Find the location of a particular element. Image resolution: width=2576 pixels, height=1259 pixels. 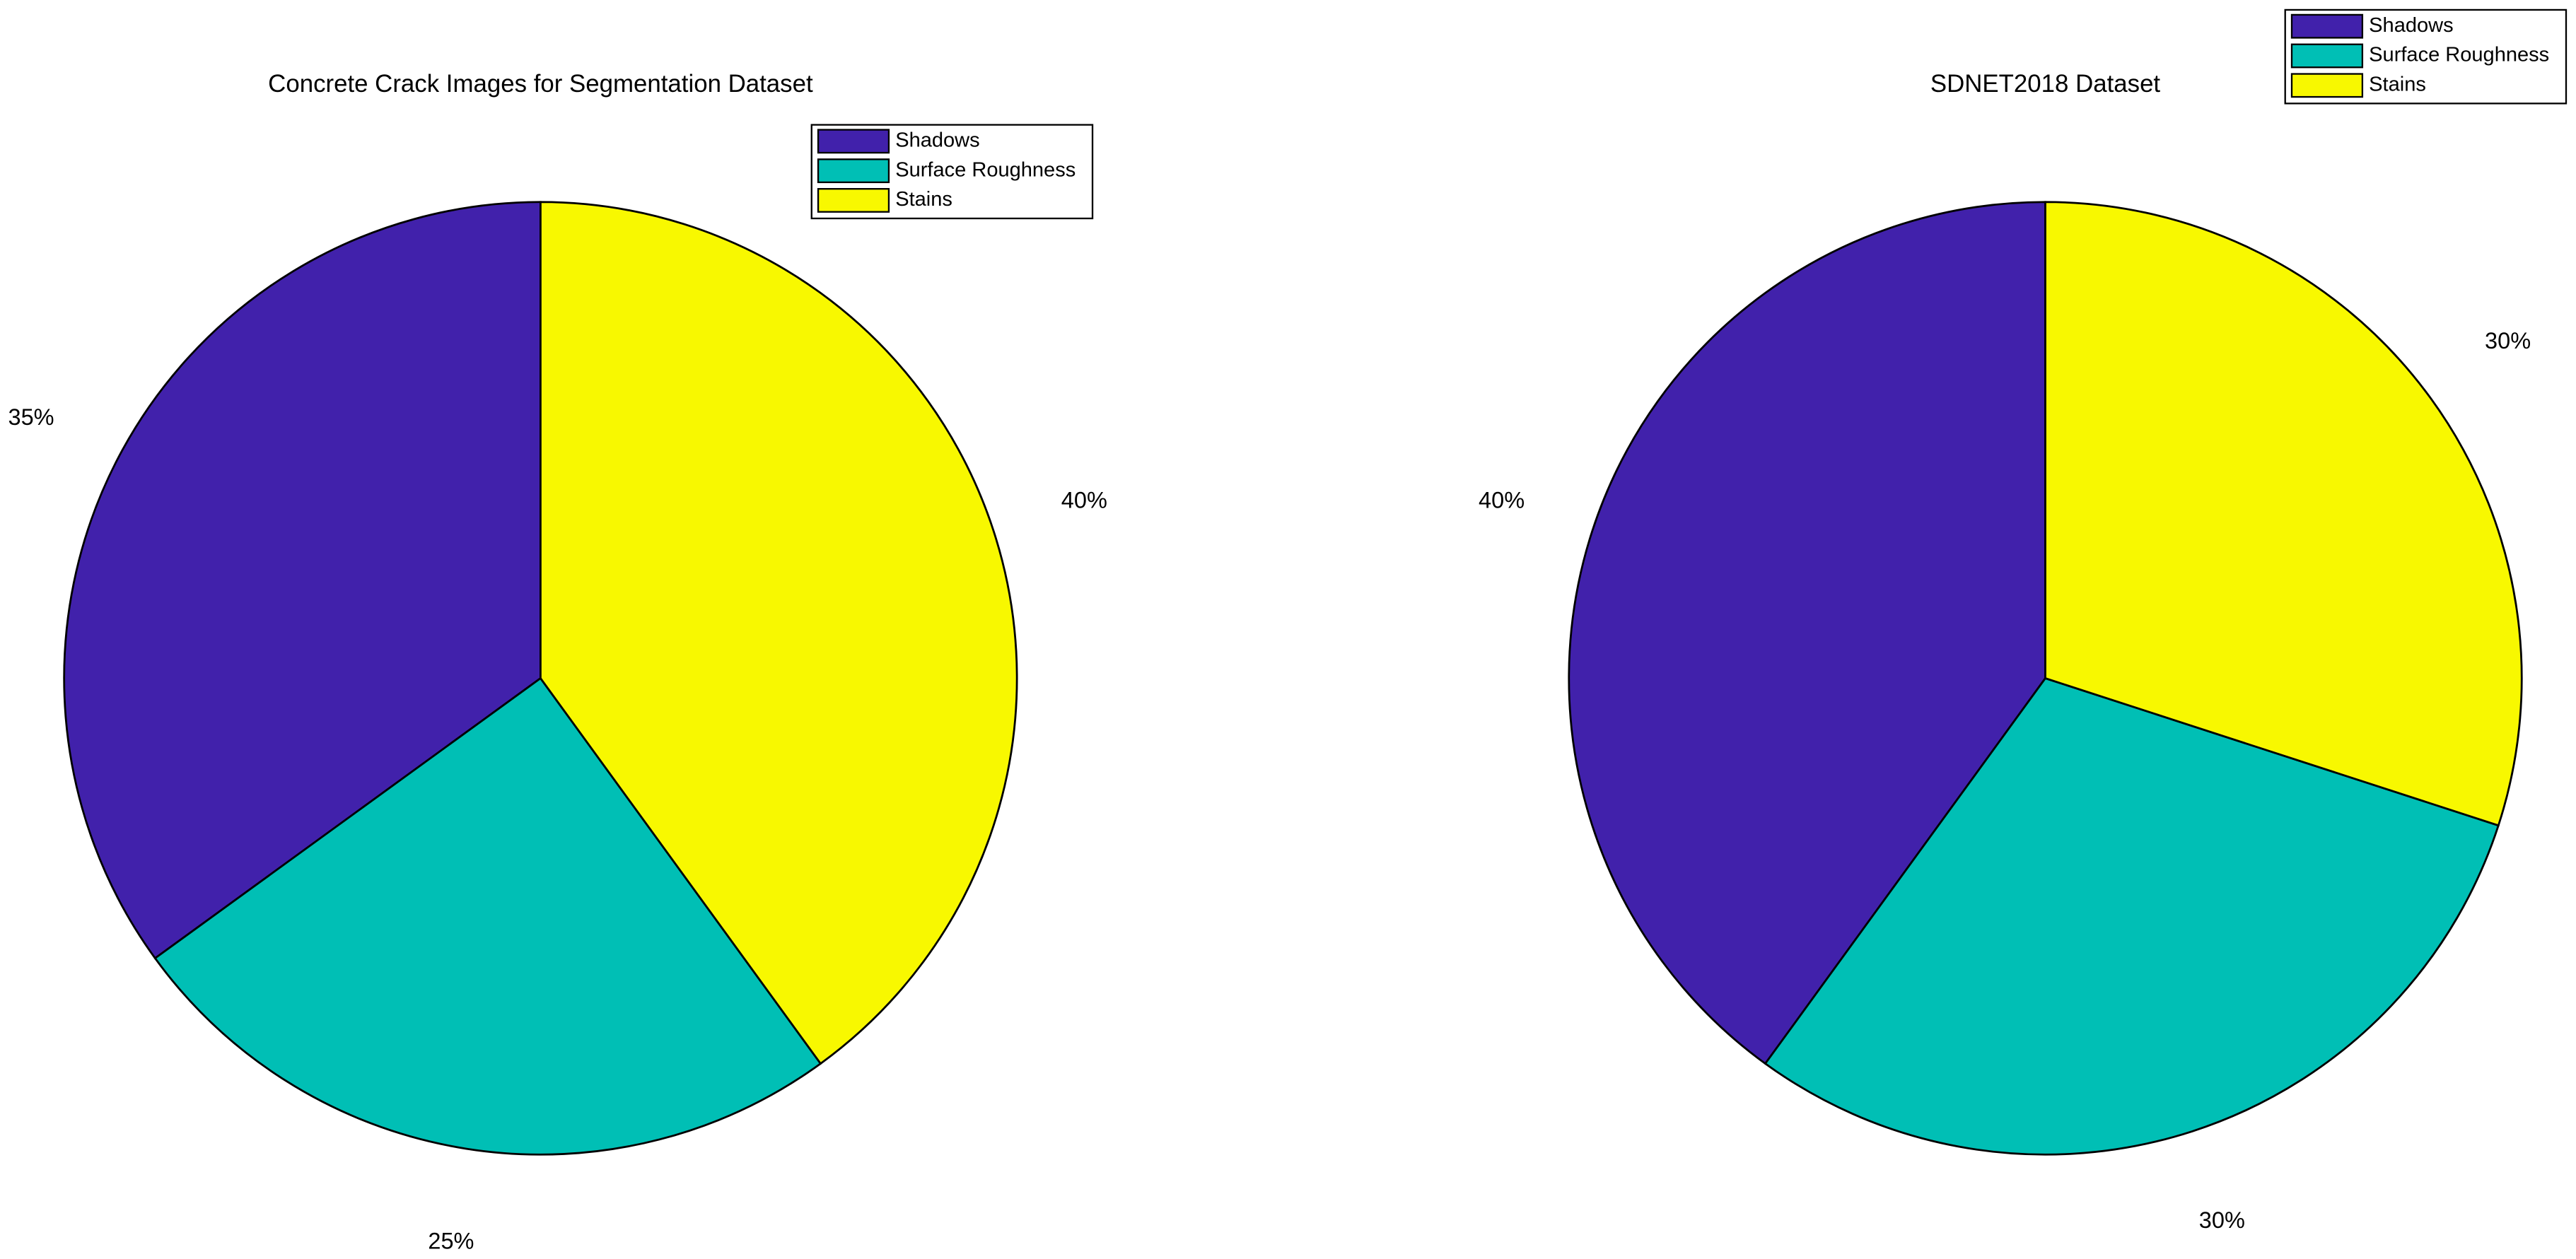

chart-title: SDNET2018 Dataset is located at coordinates (2045, 84).